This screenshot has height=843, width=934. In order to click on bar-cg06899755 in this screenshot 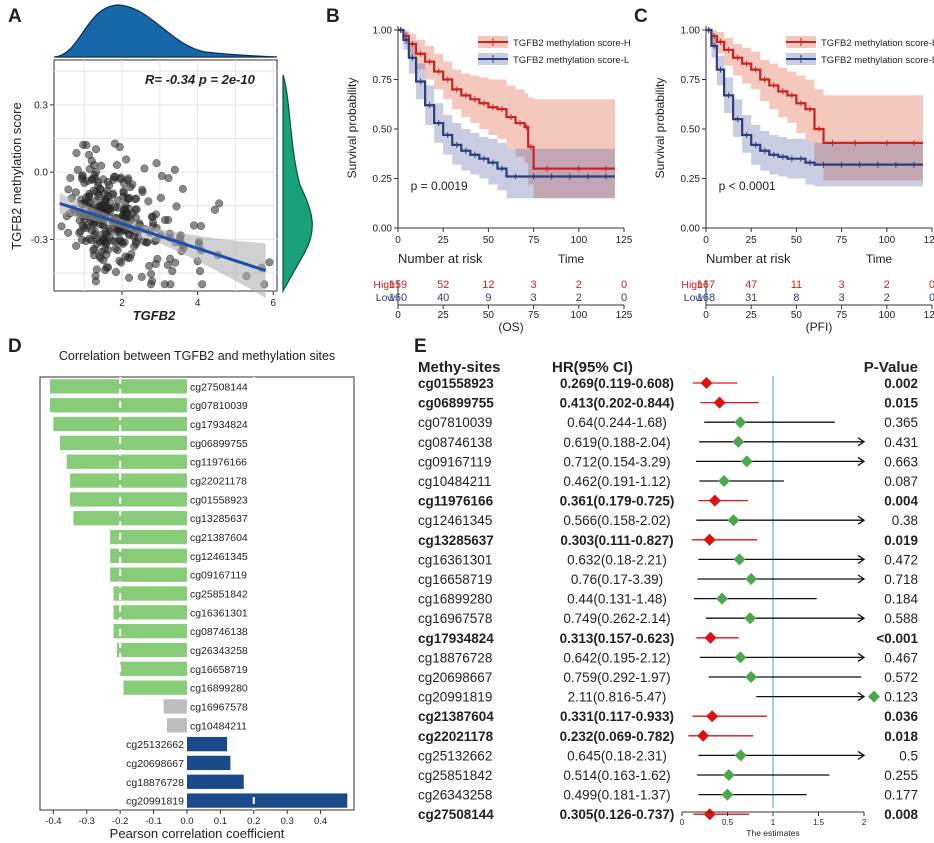, I will do `click(123, 443)`.